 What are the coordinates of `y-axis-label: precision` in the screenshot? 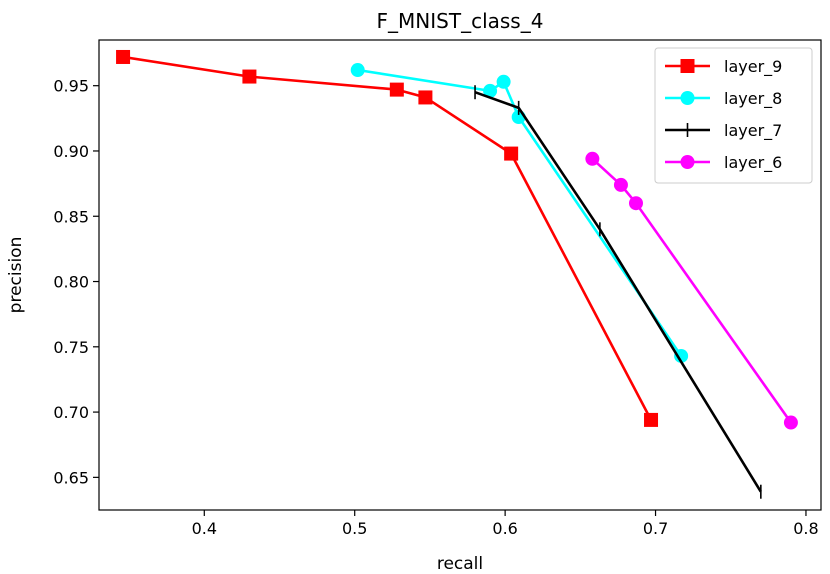 It's located at (16, 275).